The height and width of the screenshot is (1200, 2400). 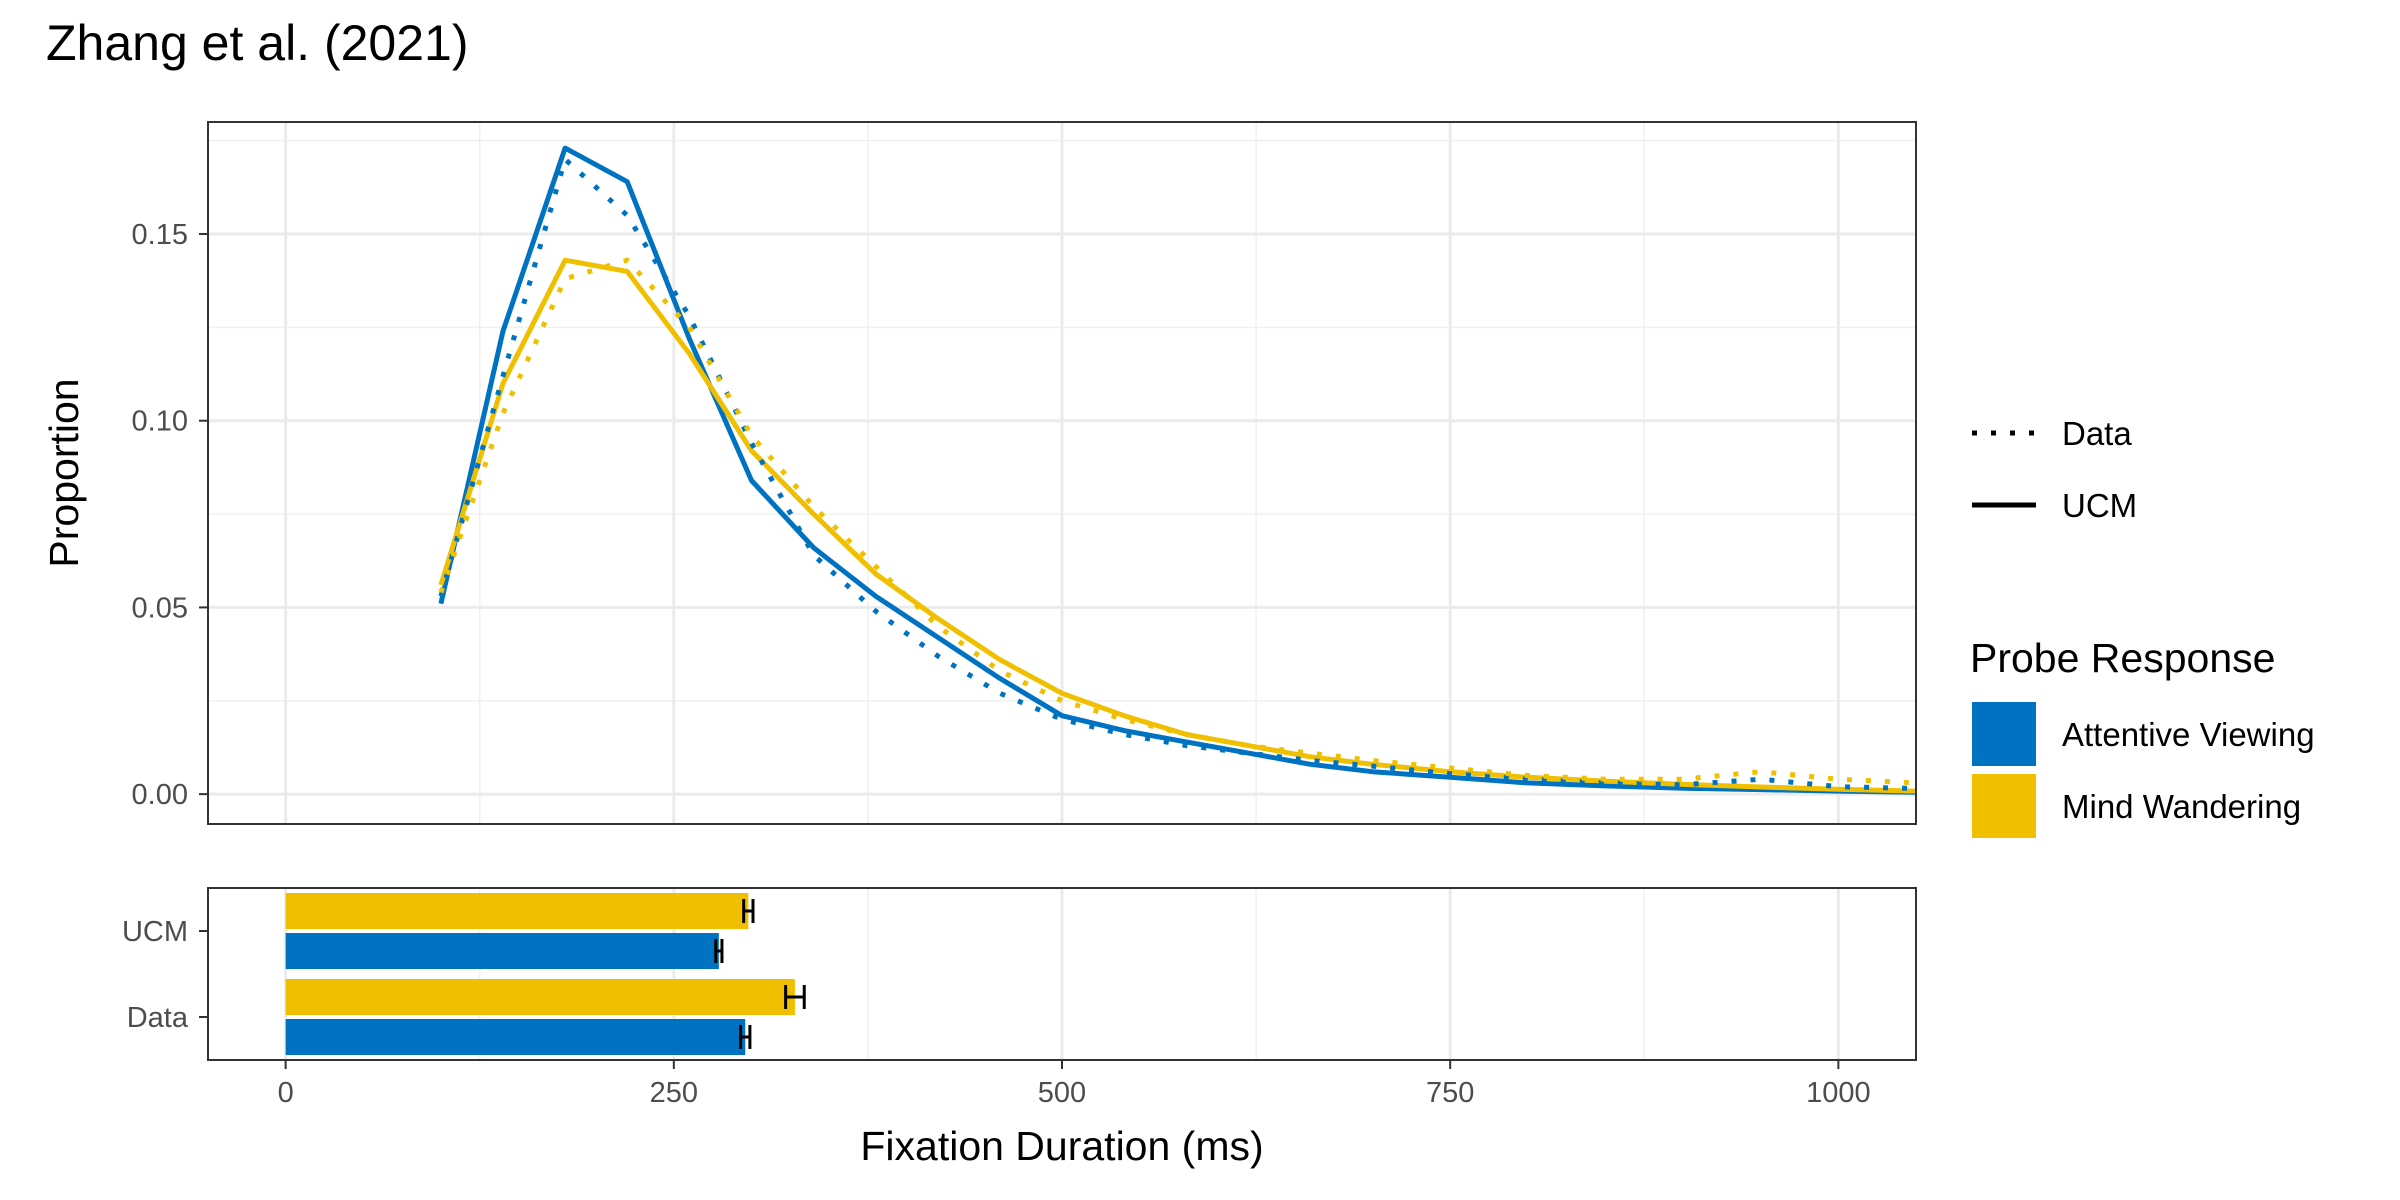 What do you see at coordinates (502, 951) in the screenshot?
I see `bar-ucm-attentive-viewing` at bounding box center [502, 951].